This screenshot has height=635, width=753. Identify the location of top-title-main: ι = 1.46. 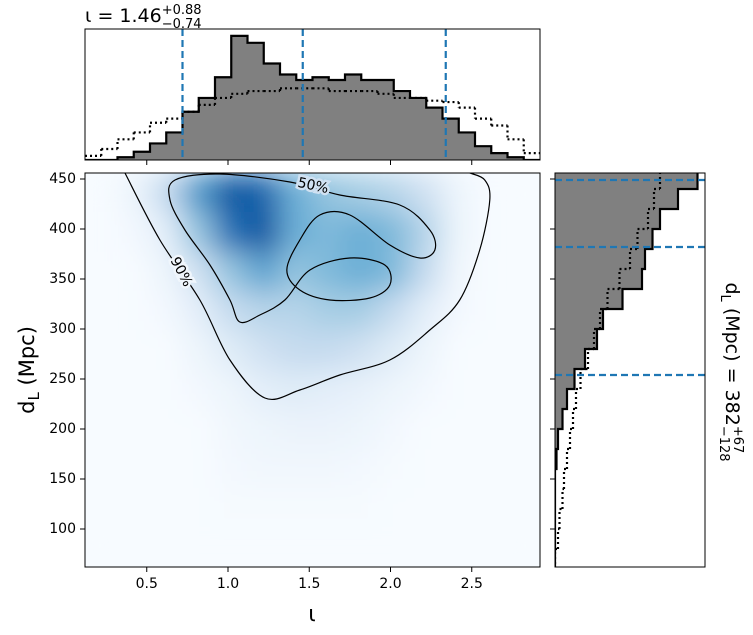
(123, 16).